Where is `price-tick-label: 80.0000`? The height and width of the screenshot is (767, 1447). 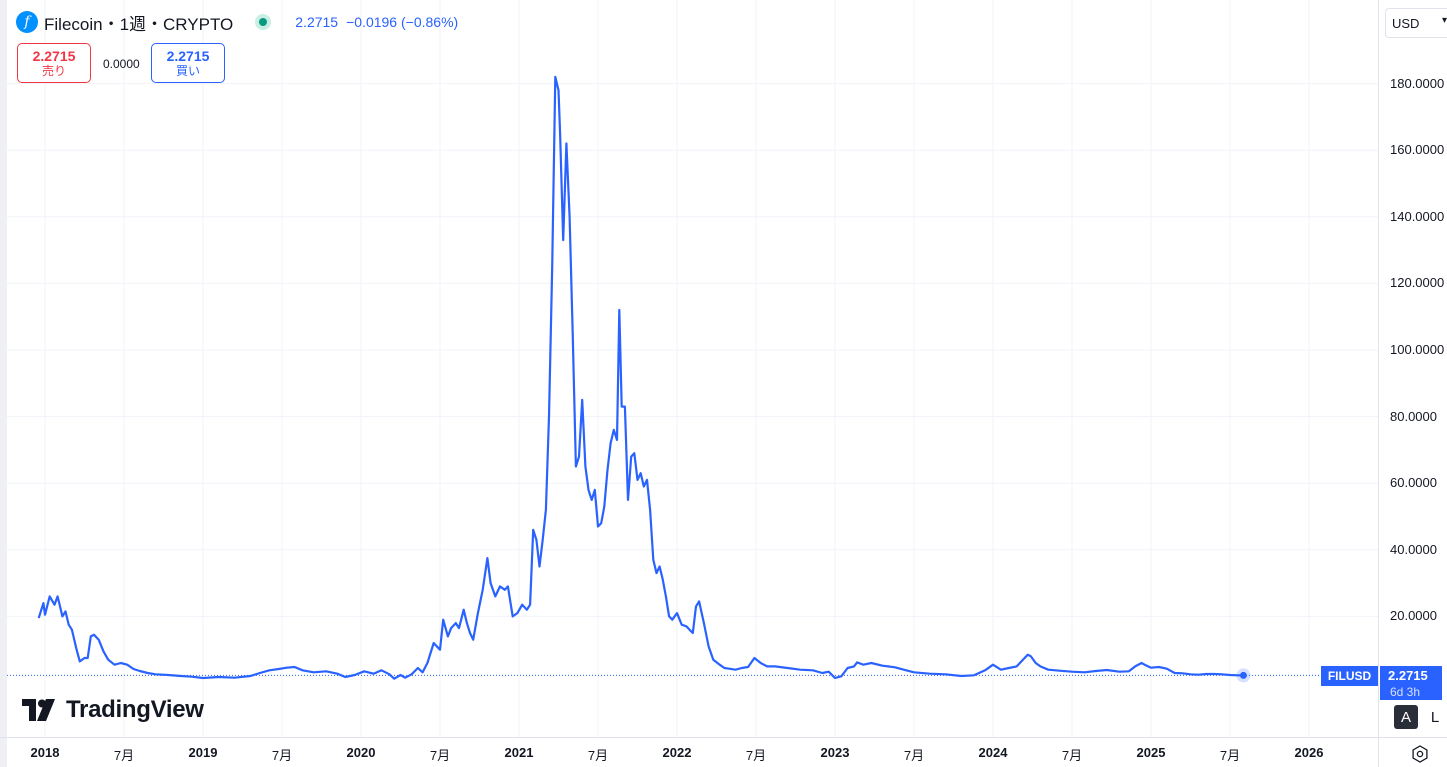 price-tick-label: 80.0000 is located at coordinates (1413, 416).